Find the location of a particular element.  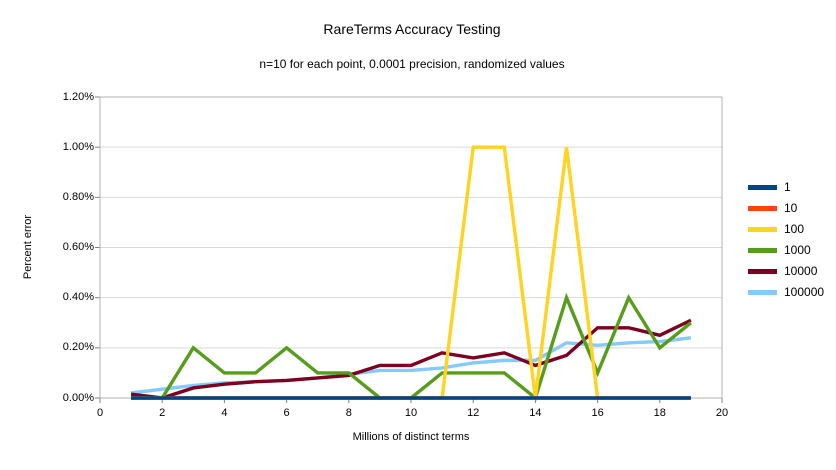

legend-item-1000: 1000 is located at coordinates (786, 250).